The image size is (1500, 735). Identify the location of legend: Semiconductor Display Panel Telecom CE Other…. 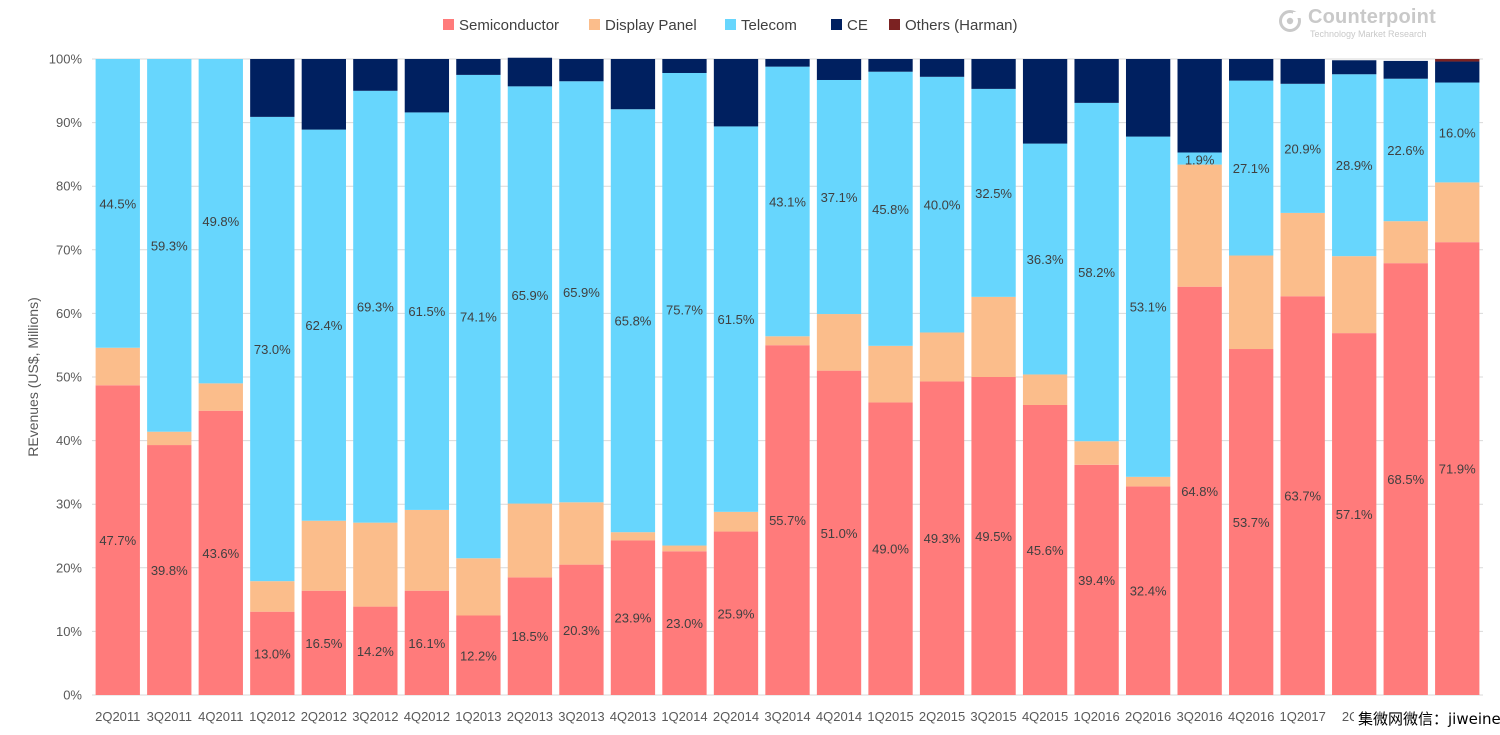
(730, 25).